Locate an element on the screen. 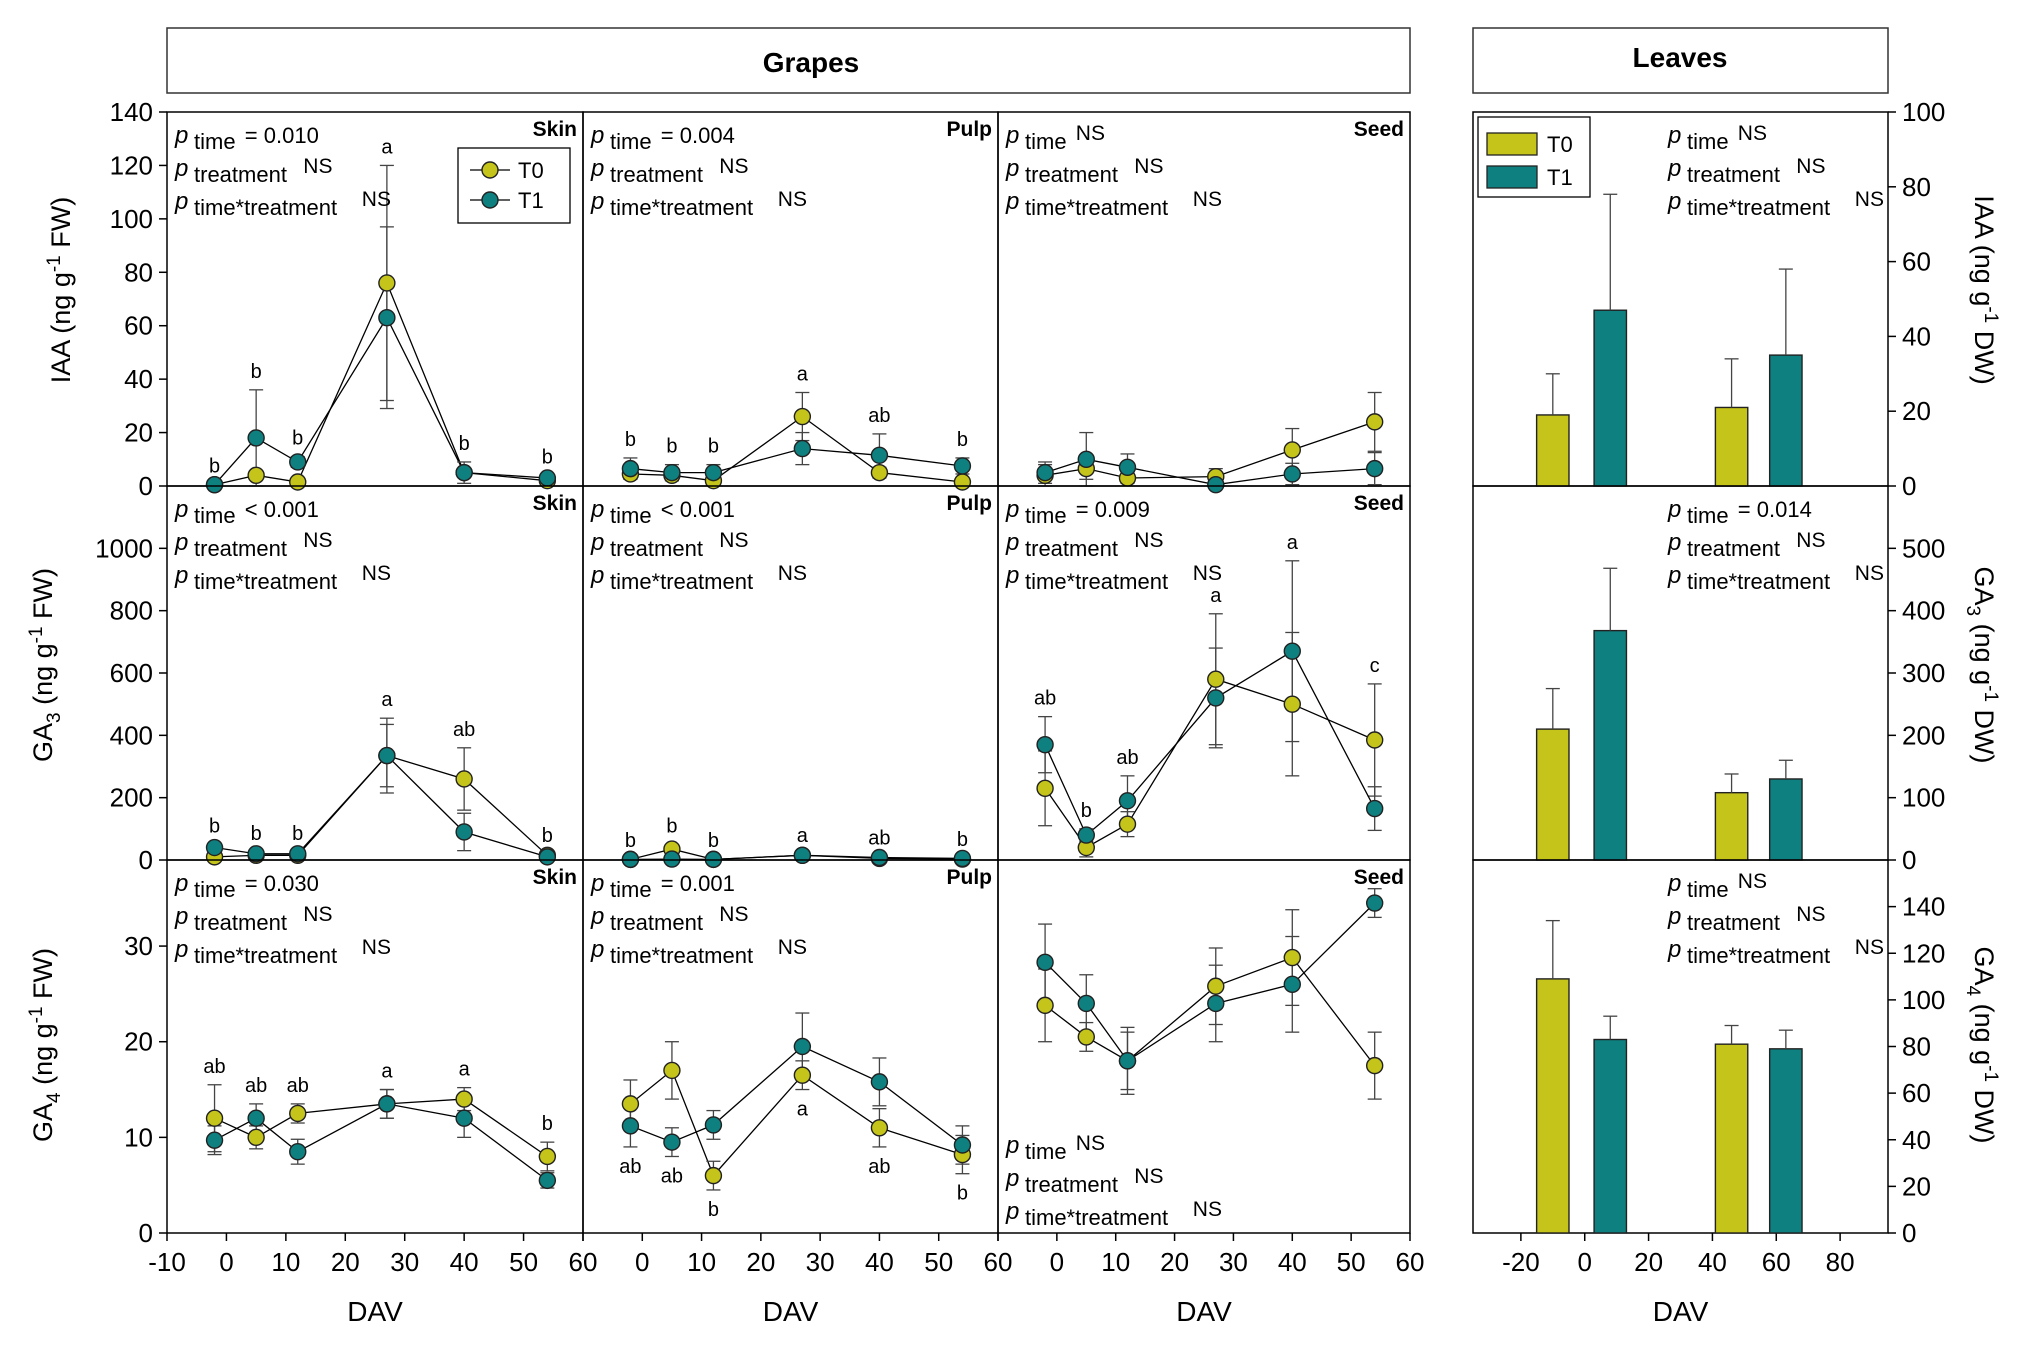 The image size is (2032, 1345). y-tick-label: 20 is located at coordinates (138, 1042).